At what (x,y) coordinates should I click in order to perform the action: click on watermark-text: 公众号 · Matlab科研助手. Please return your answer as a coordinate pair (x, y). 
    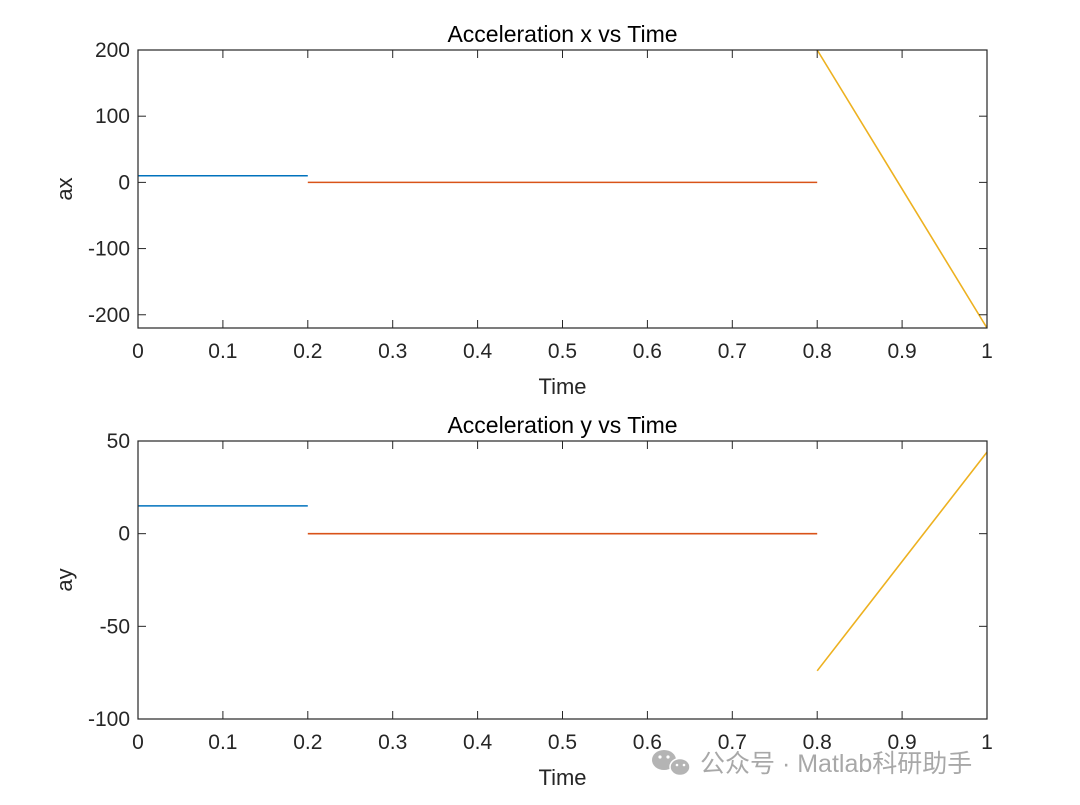
    Looking at the image, I should click on (836, 764).